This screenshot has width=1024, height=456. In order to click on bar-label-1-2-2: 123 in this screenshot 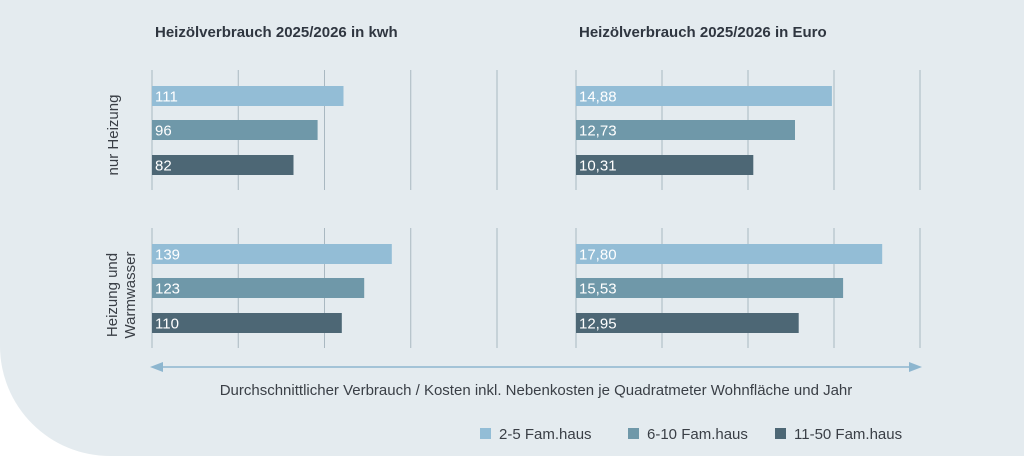, I will do `click(167, 289)`.